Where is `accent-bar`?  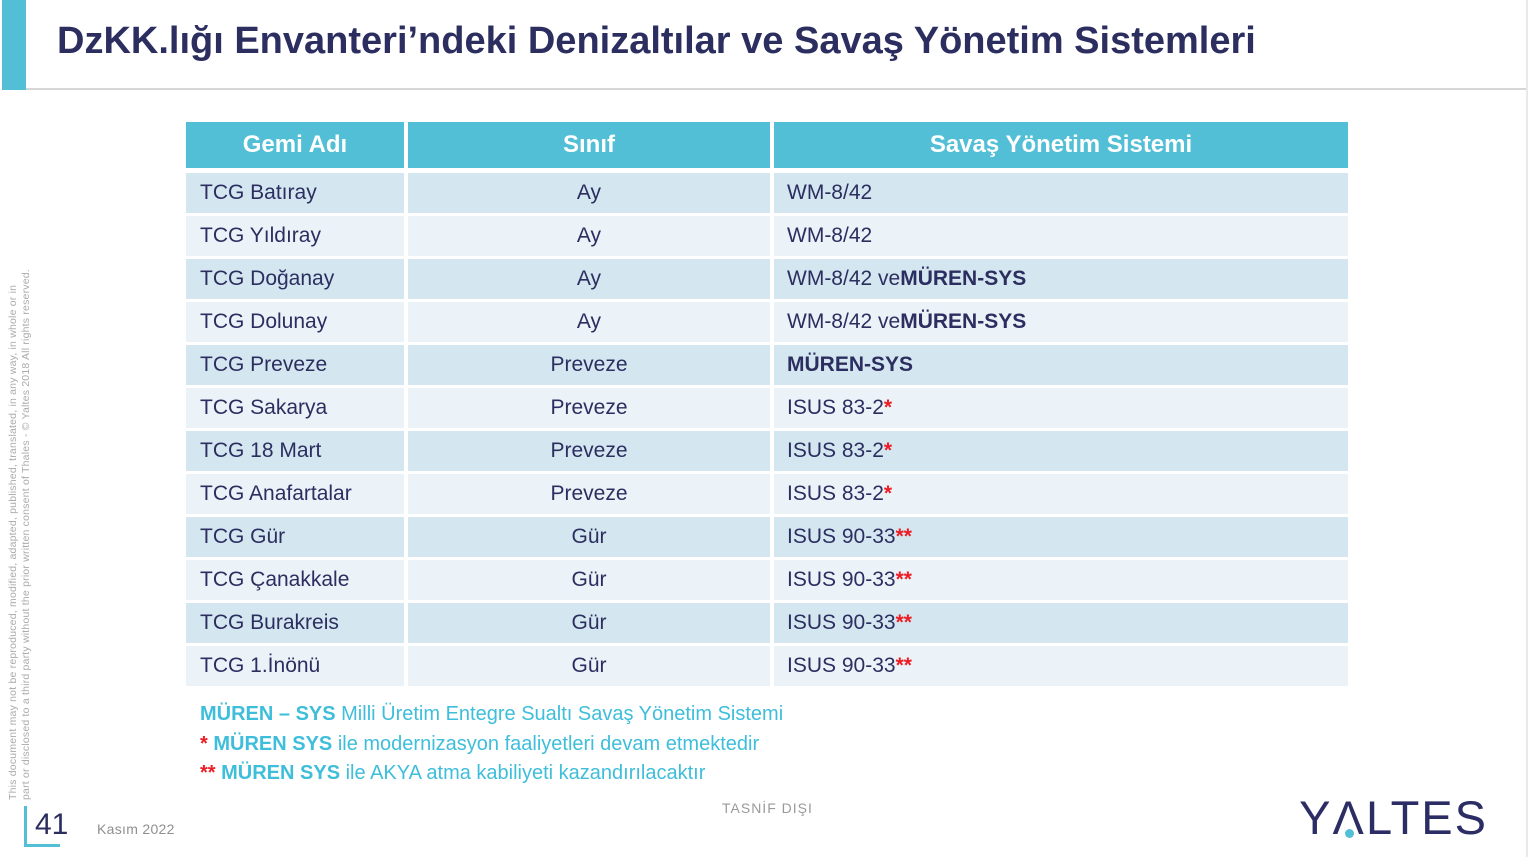 accent-bar is located at coordinates (14, 45).